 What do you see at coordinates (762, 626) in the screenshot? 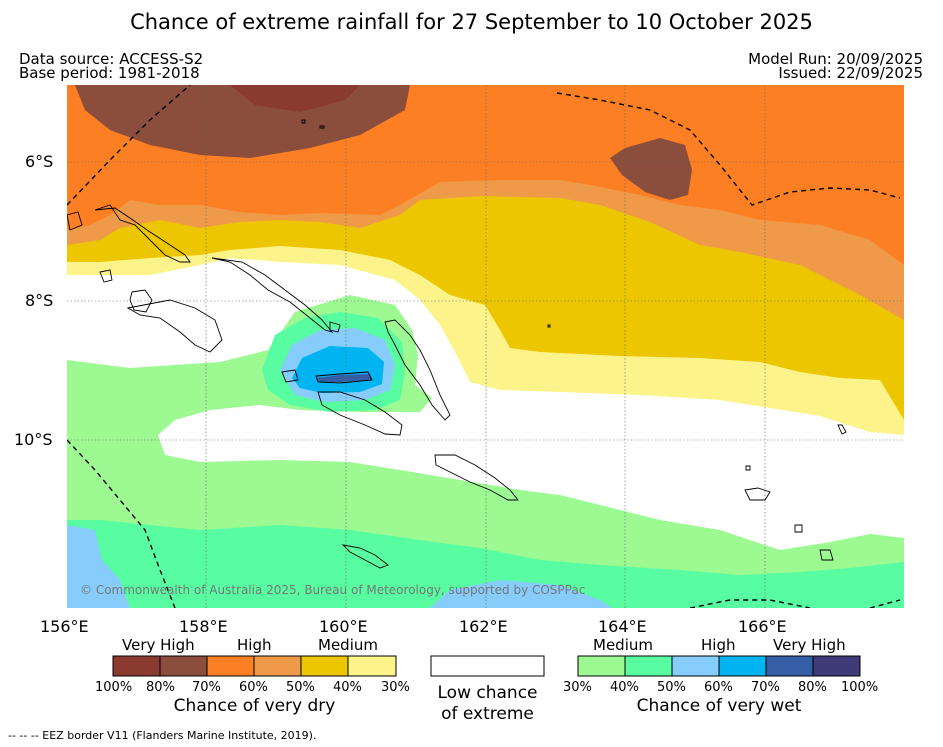
I see `lon-label-166e: 166°E` at bounding box center [762, 626].